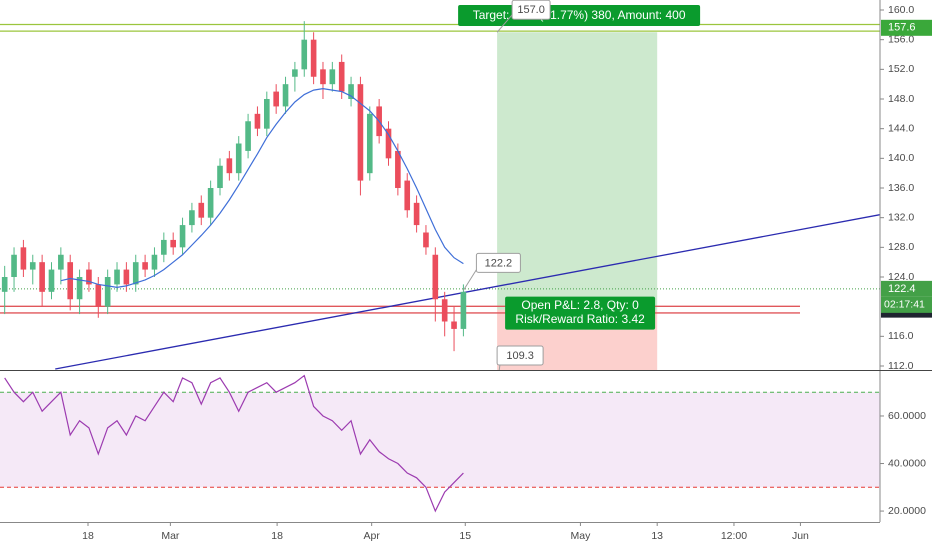 The width and height of the screenshot is (932, 550). I want to click on y-tick-label: 144.0, so click(901, 128).